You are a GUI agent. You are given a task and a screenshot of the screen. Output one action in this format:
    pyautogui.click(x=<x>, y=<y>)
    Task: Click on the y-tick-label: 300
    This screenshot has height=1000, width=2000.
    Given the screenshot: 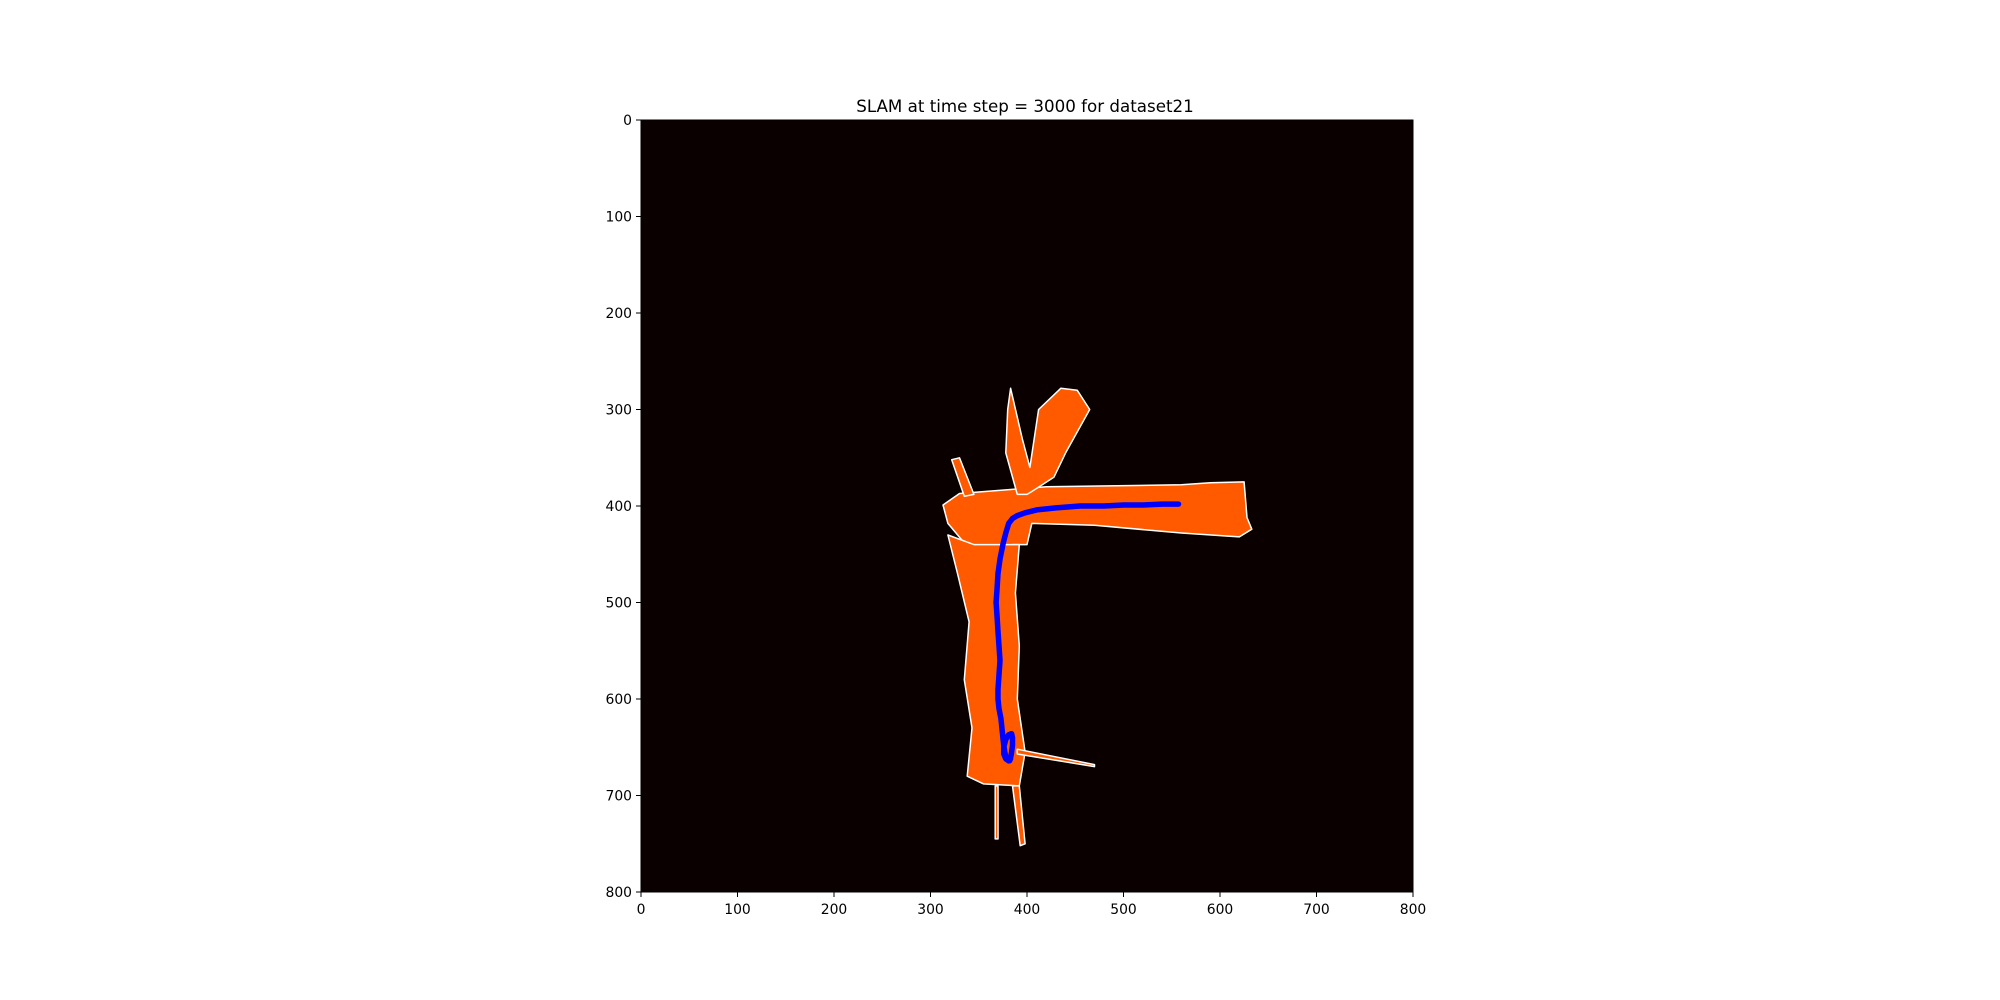 What is the action you would take?
    pyautogui.click(x=618, y=411)
    